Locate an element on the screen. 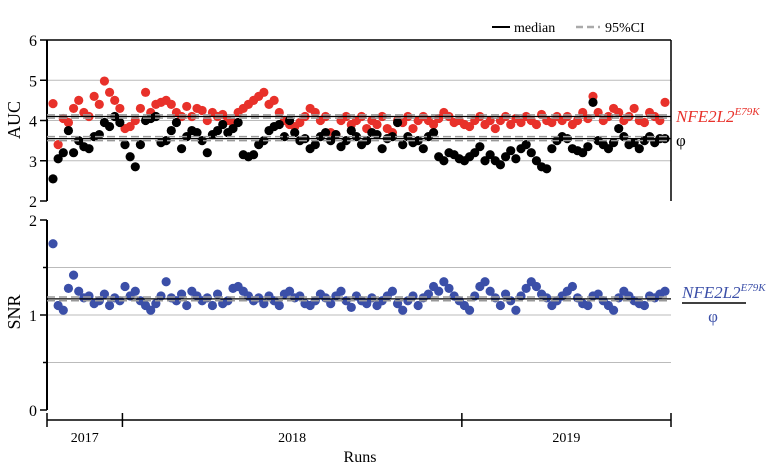  y-tick-label: 0 is located at coordinates (33, 411).